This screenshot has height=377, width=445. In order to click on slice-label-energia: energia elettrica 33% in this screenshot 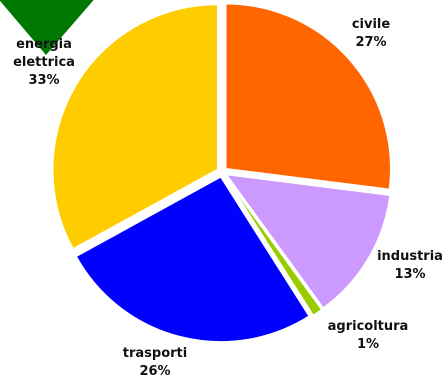, I will do `click(44, 62)`.